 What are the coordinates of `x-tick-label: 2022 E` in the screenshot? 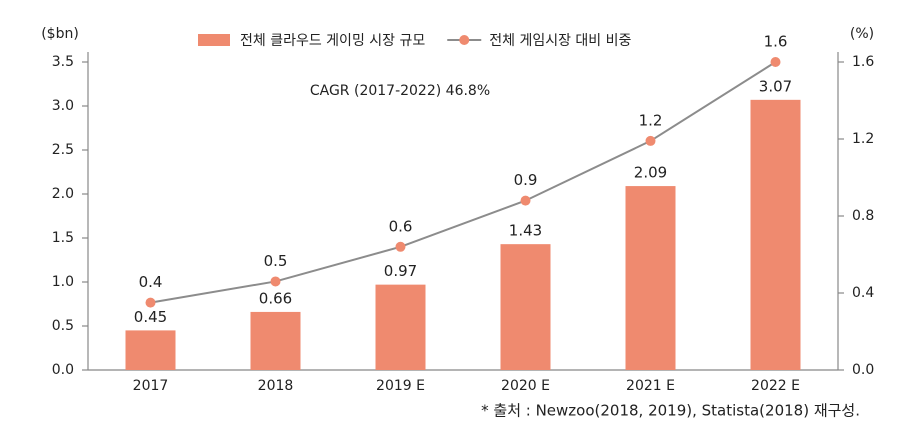 It's located at (775, 386).